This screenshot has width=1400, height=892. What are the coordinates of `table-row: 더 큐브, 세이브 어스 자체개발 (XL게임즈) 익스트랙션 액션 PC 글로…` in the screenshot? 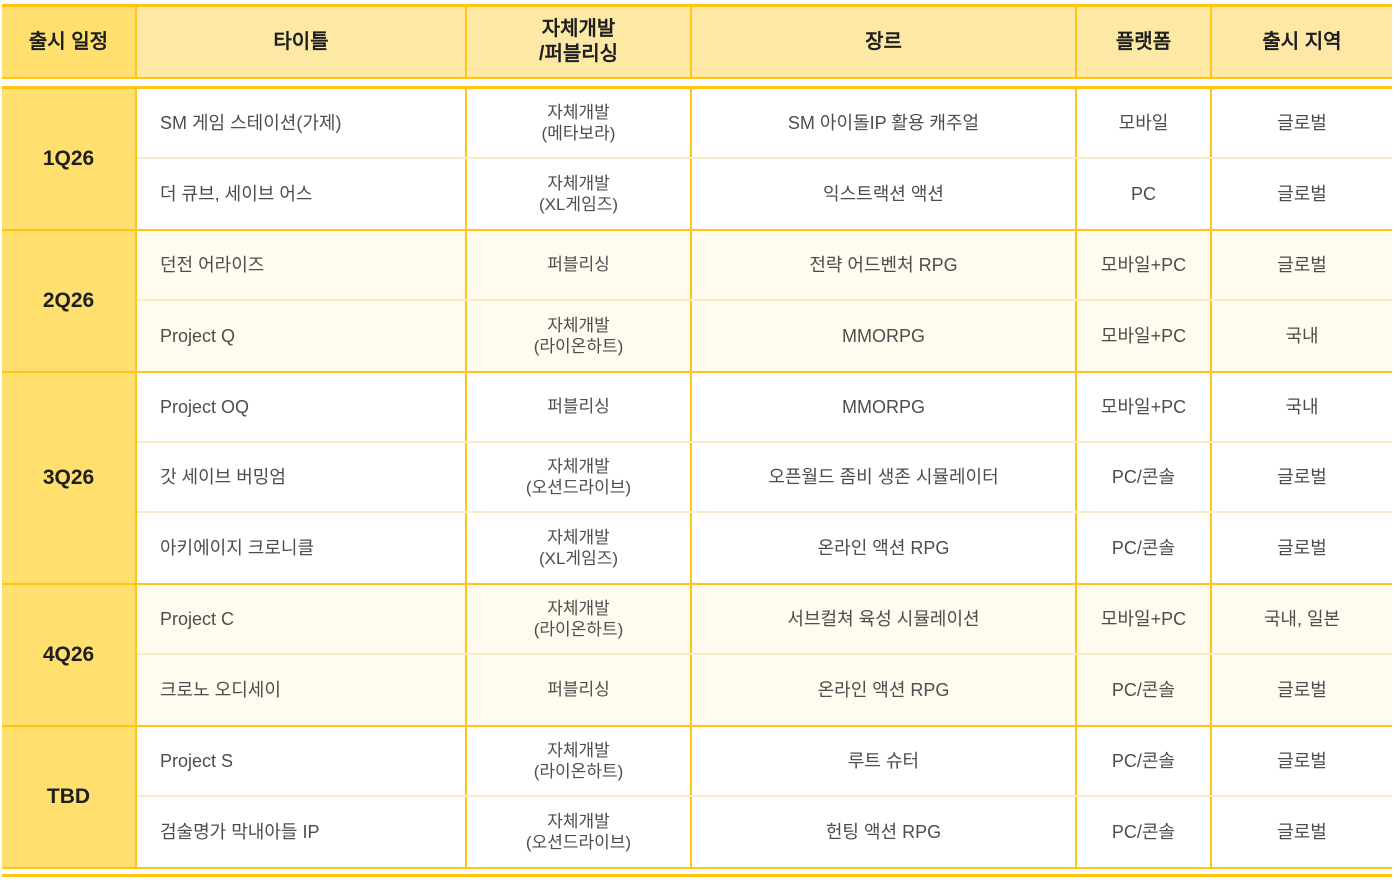 It's located at (764, 194).